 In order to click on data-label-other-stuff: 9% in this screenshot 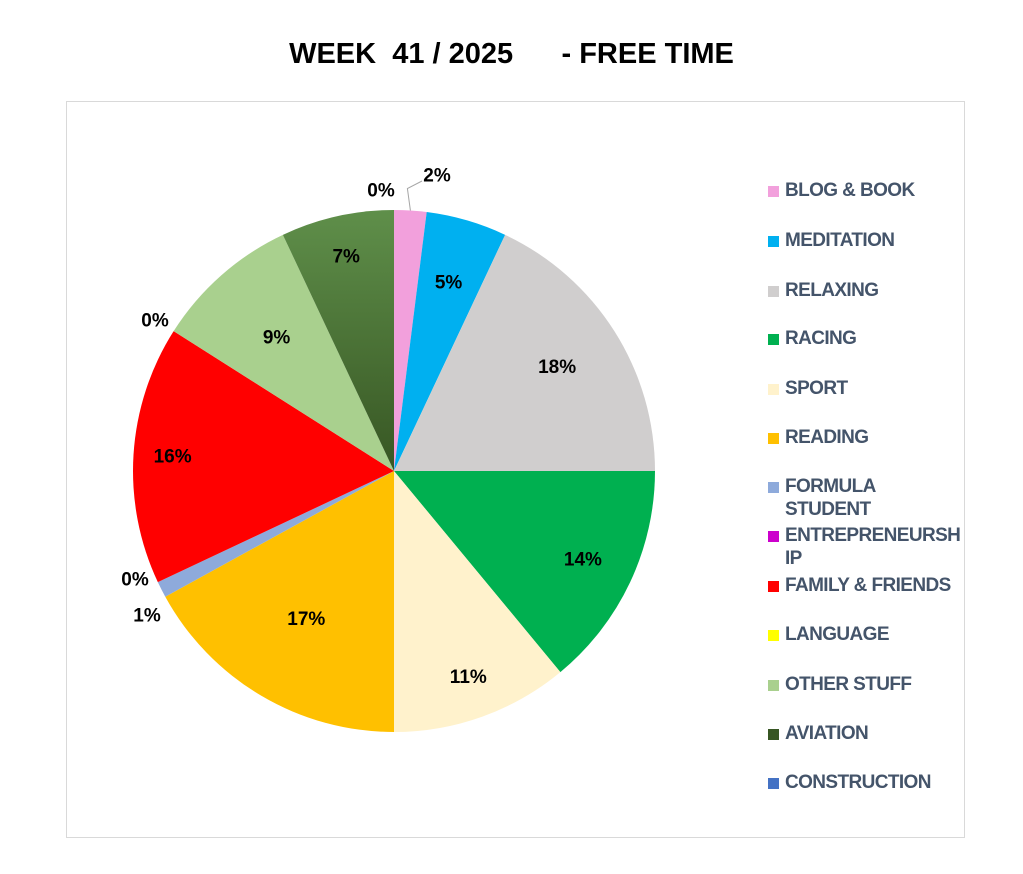, I will do `click(277, 337)`.